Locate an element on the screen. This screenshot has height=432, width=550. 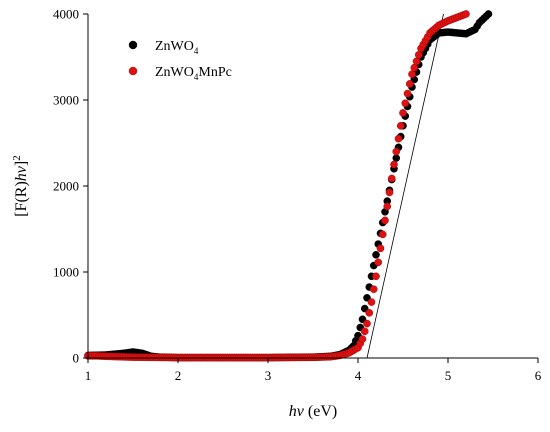
x-tick-label: 6 is located at coordinates (538, 375).